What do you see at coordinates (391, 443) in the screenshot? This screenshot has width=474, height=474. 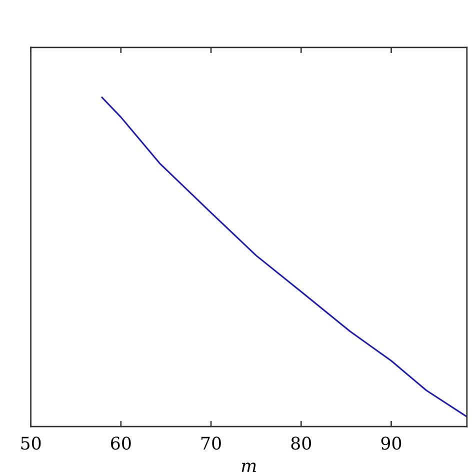 I see `x-tick-label: 90` at bounding box center [391, 443].